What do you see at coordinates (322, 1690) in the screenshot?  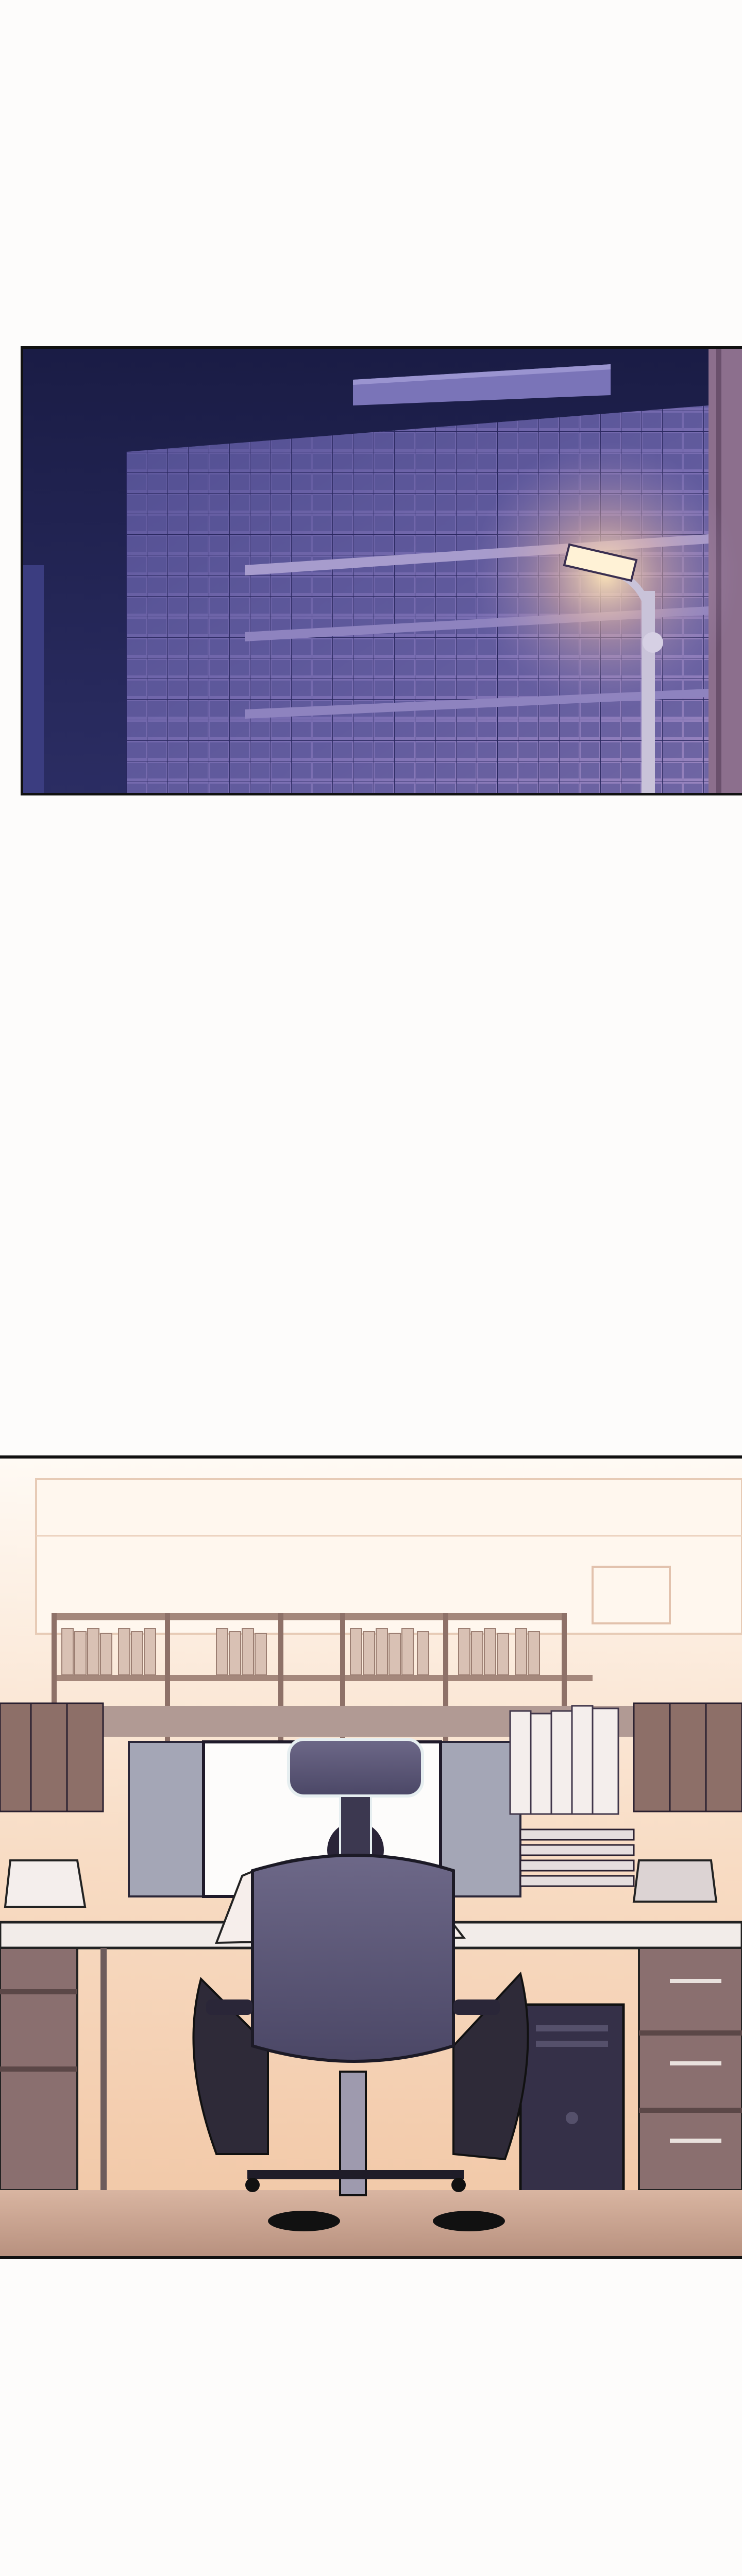 I see `bookshelf` at bounding box center [322, 1690].